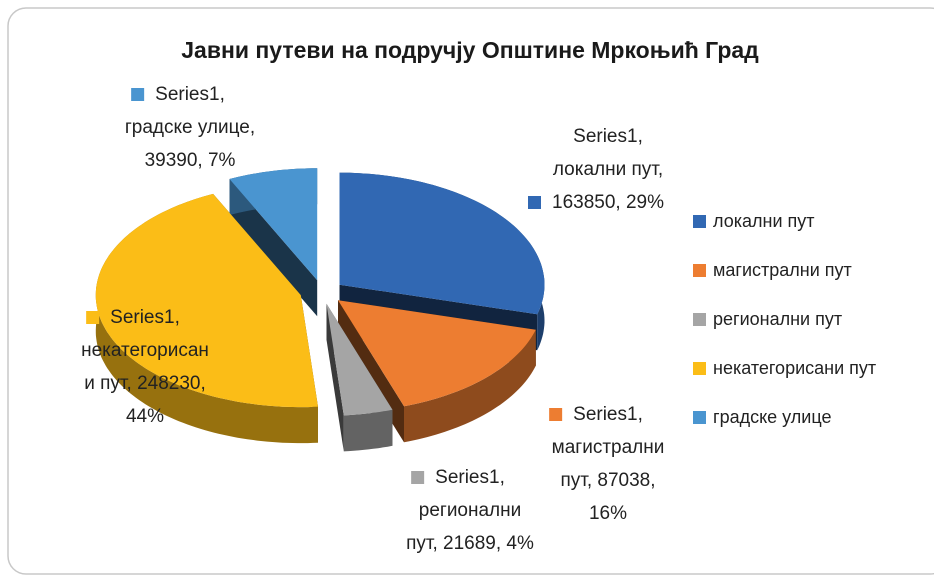 This screenshot has width=934, height=585. I want to click on data-label: пут, 21689, 4%, so click(470, 543).